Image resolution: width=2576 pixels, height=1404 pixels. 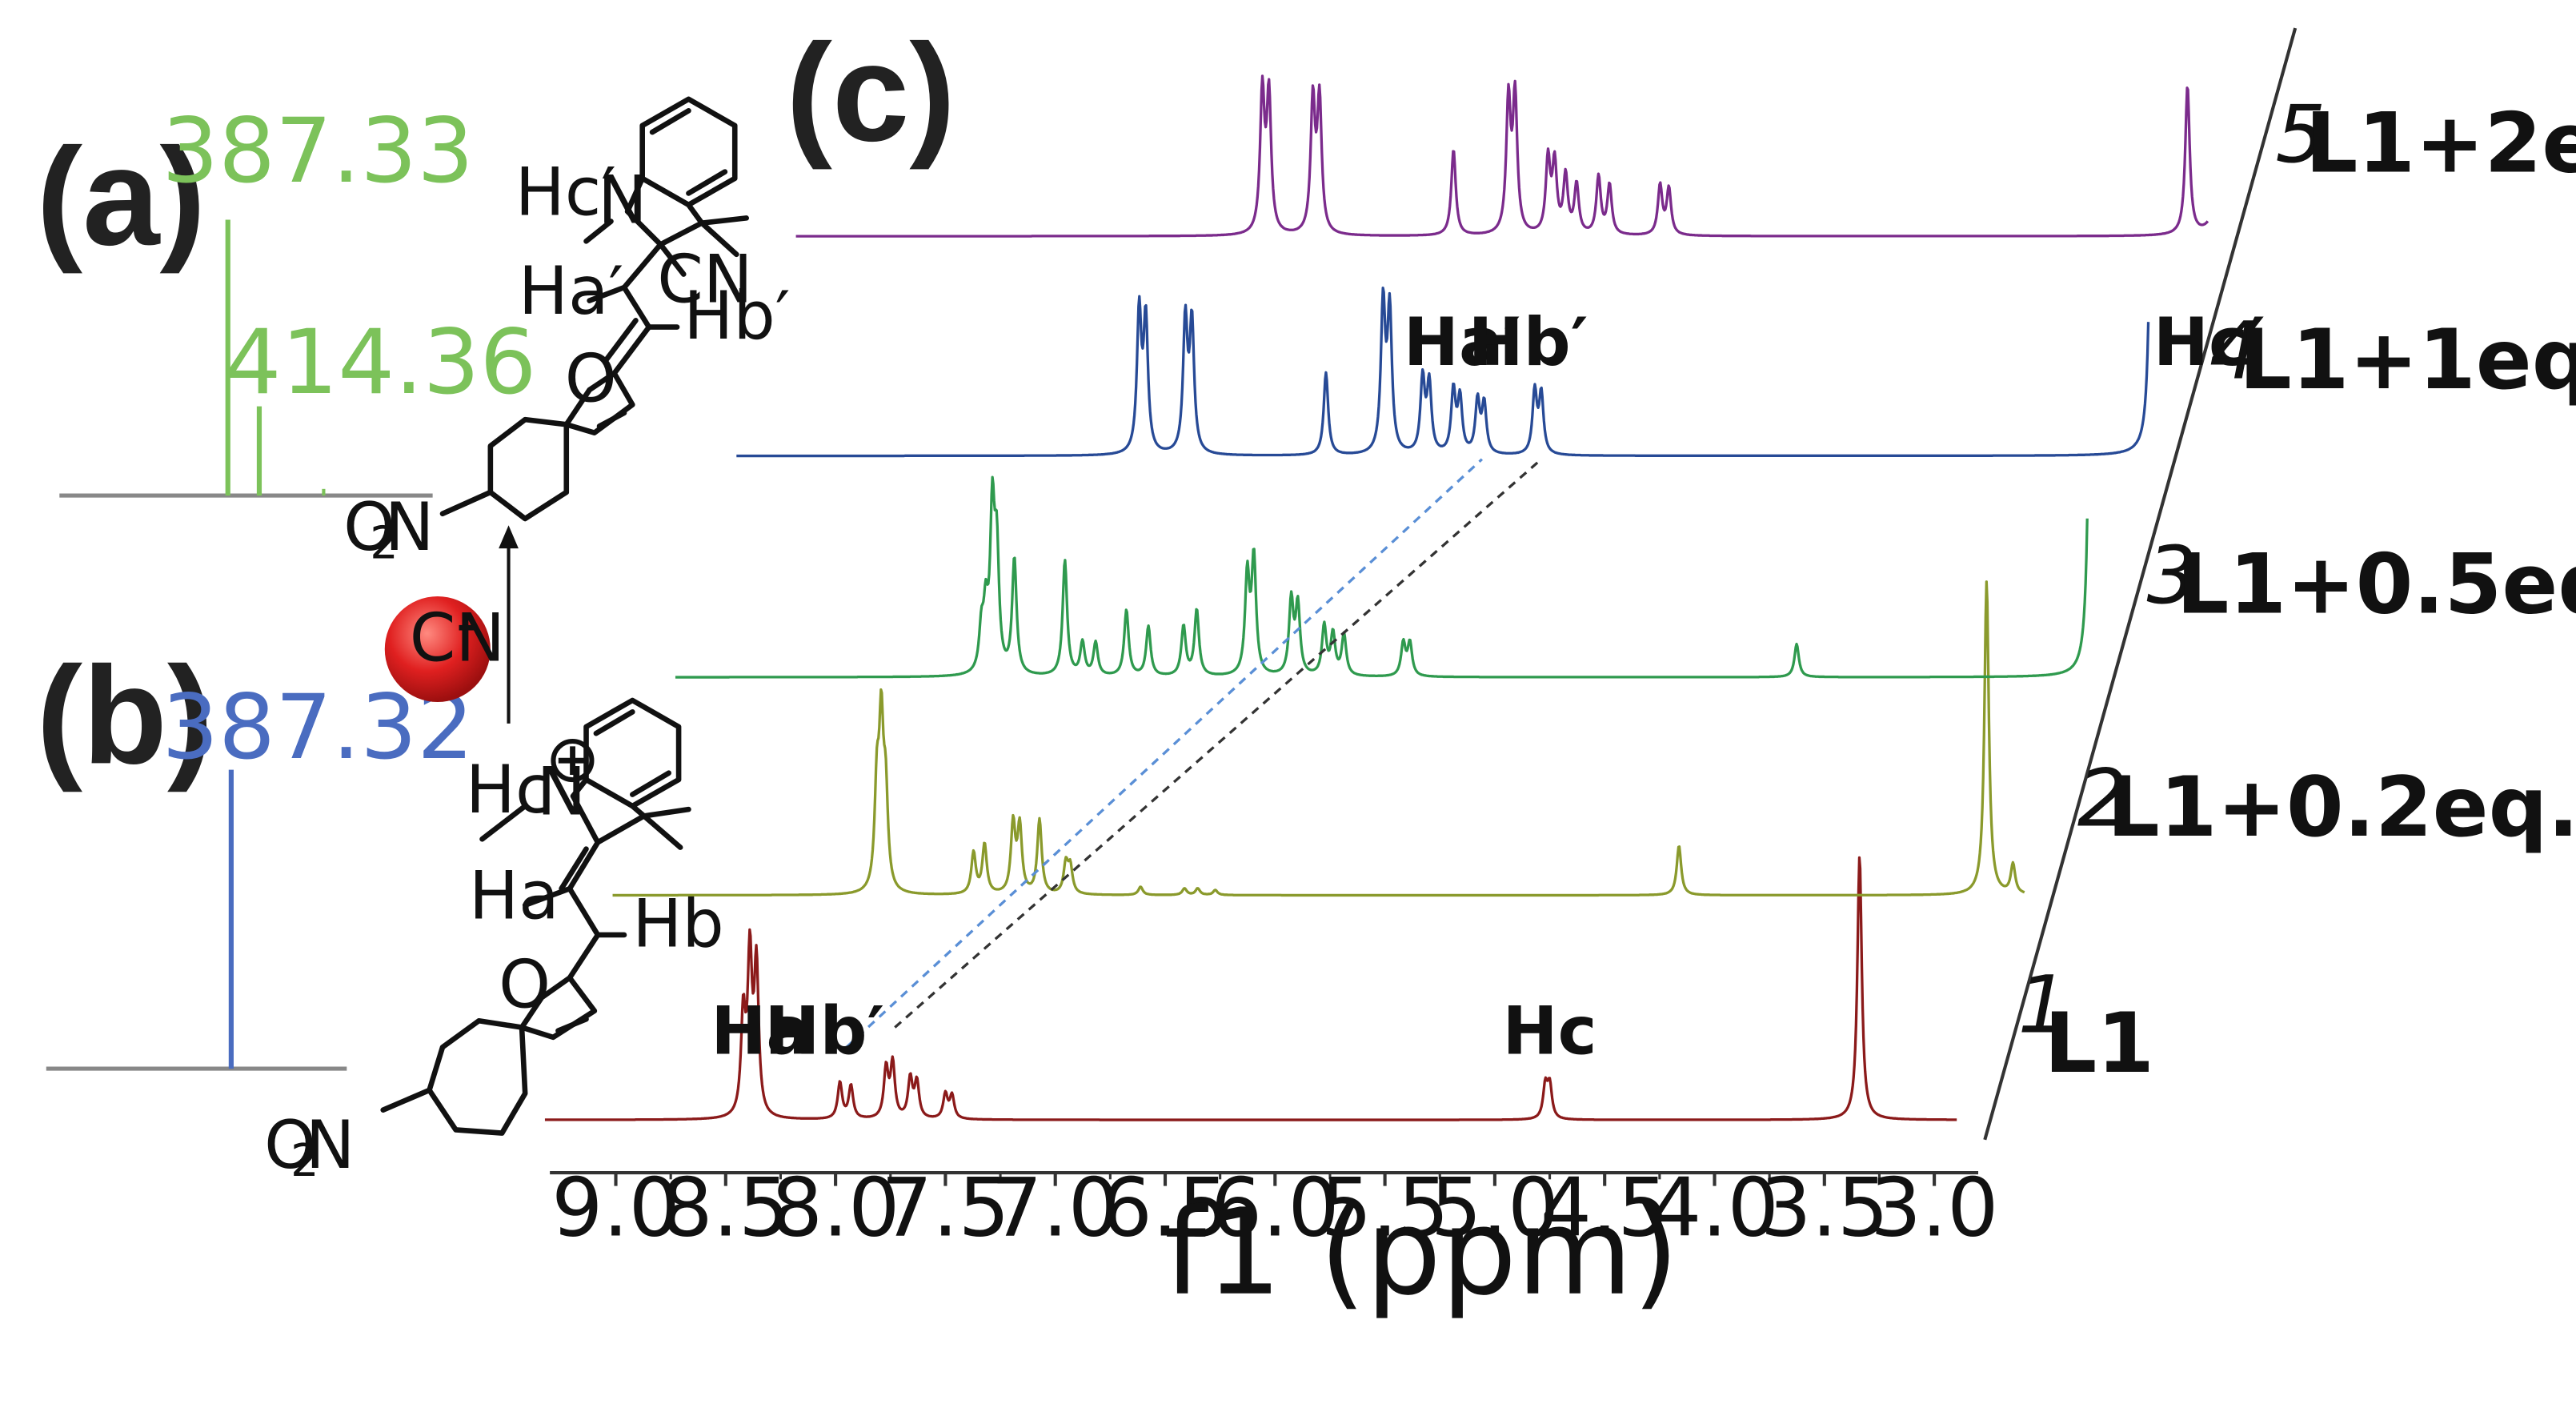 I want to click on cyanide-reagent-label: CN, so click(x=457, y=638).